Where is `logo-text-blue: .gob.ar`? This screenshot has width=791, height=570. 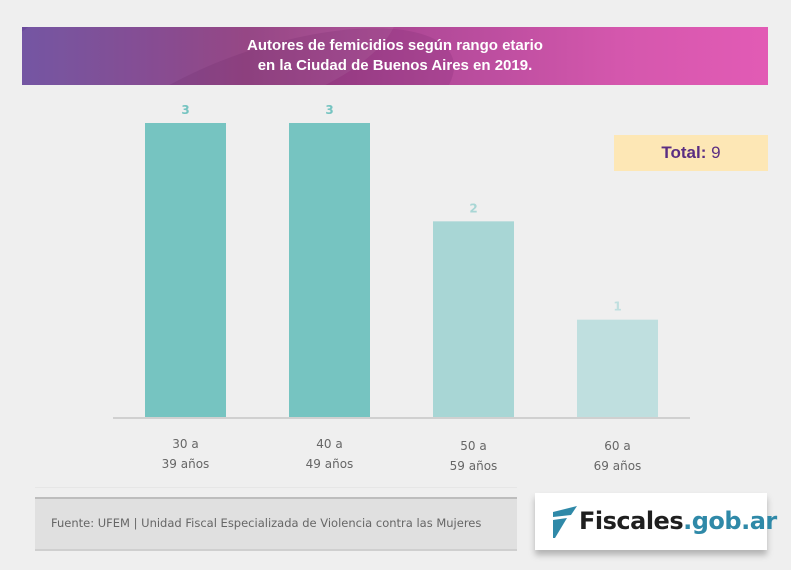 logo-text-blue: .gob.ar is located at coordinates (730, 521).